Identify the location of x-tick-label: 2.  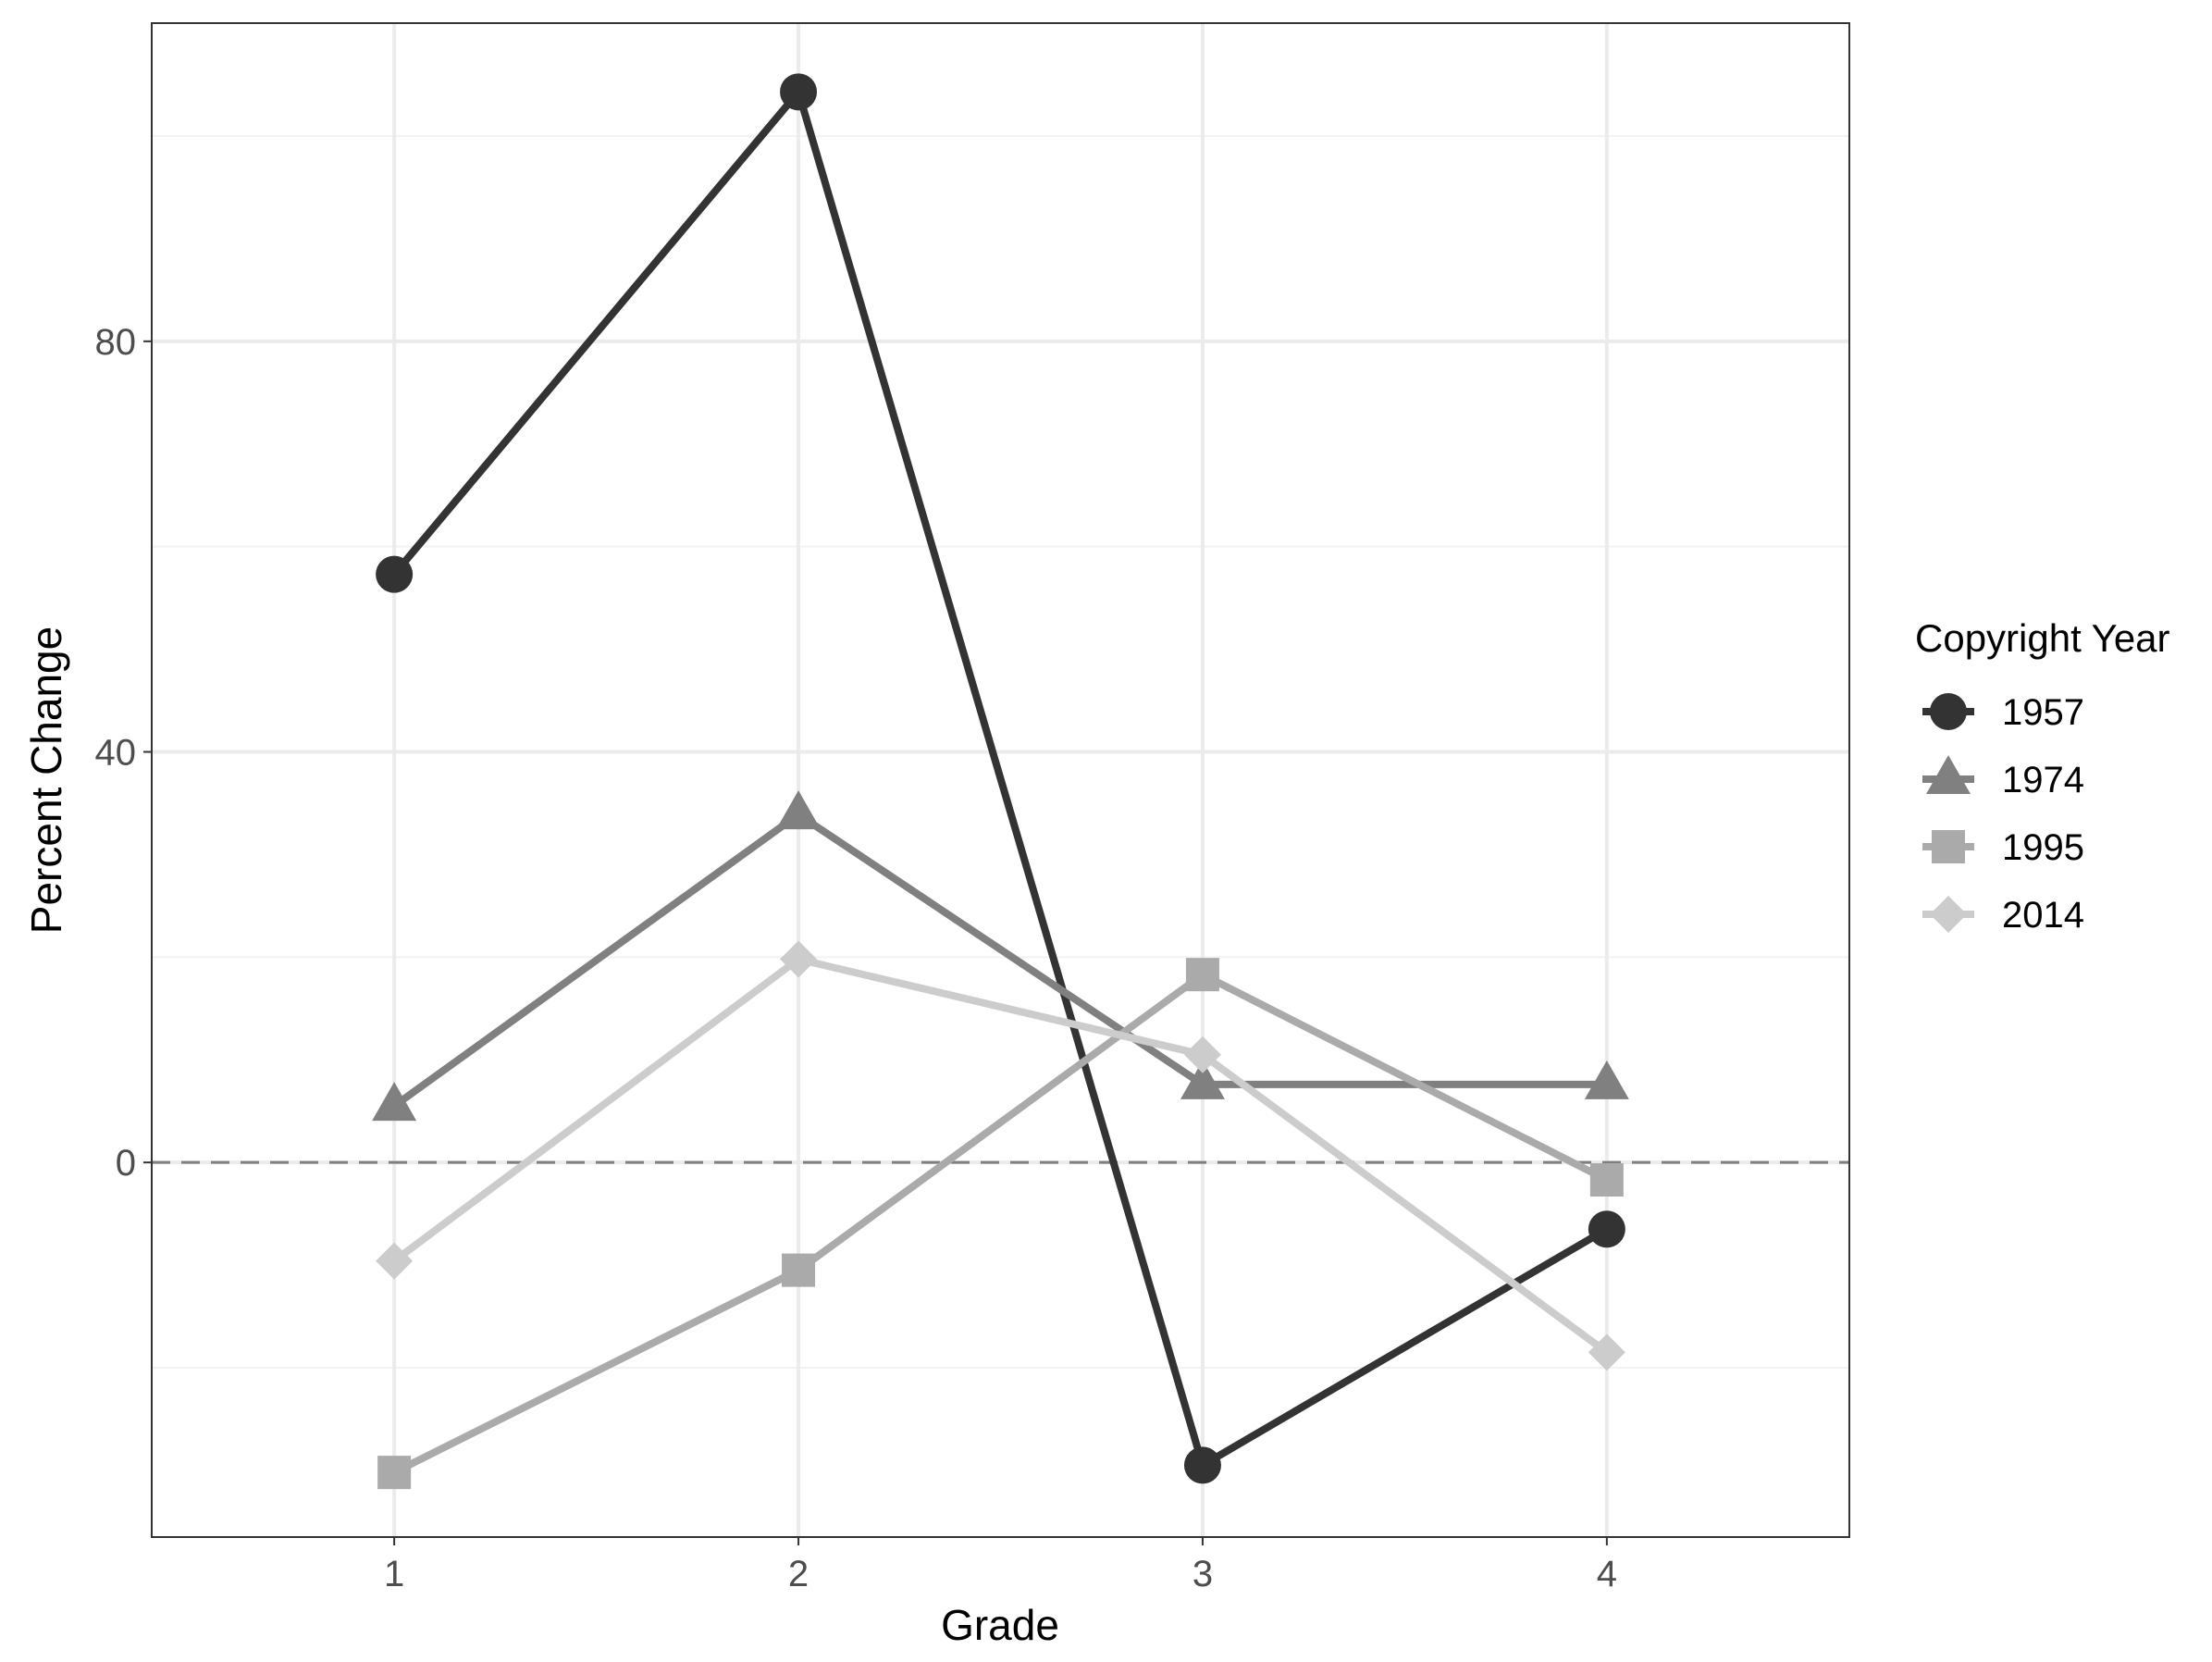
(798, 1574).